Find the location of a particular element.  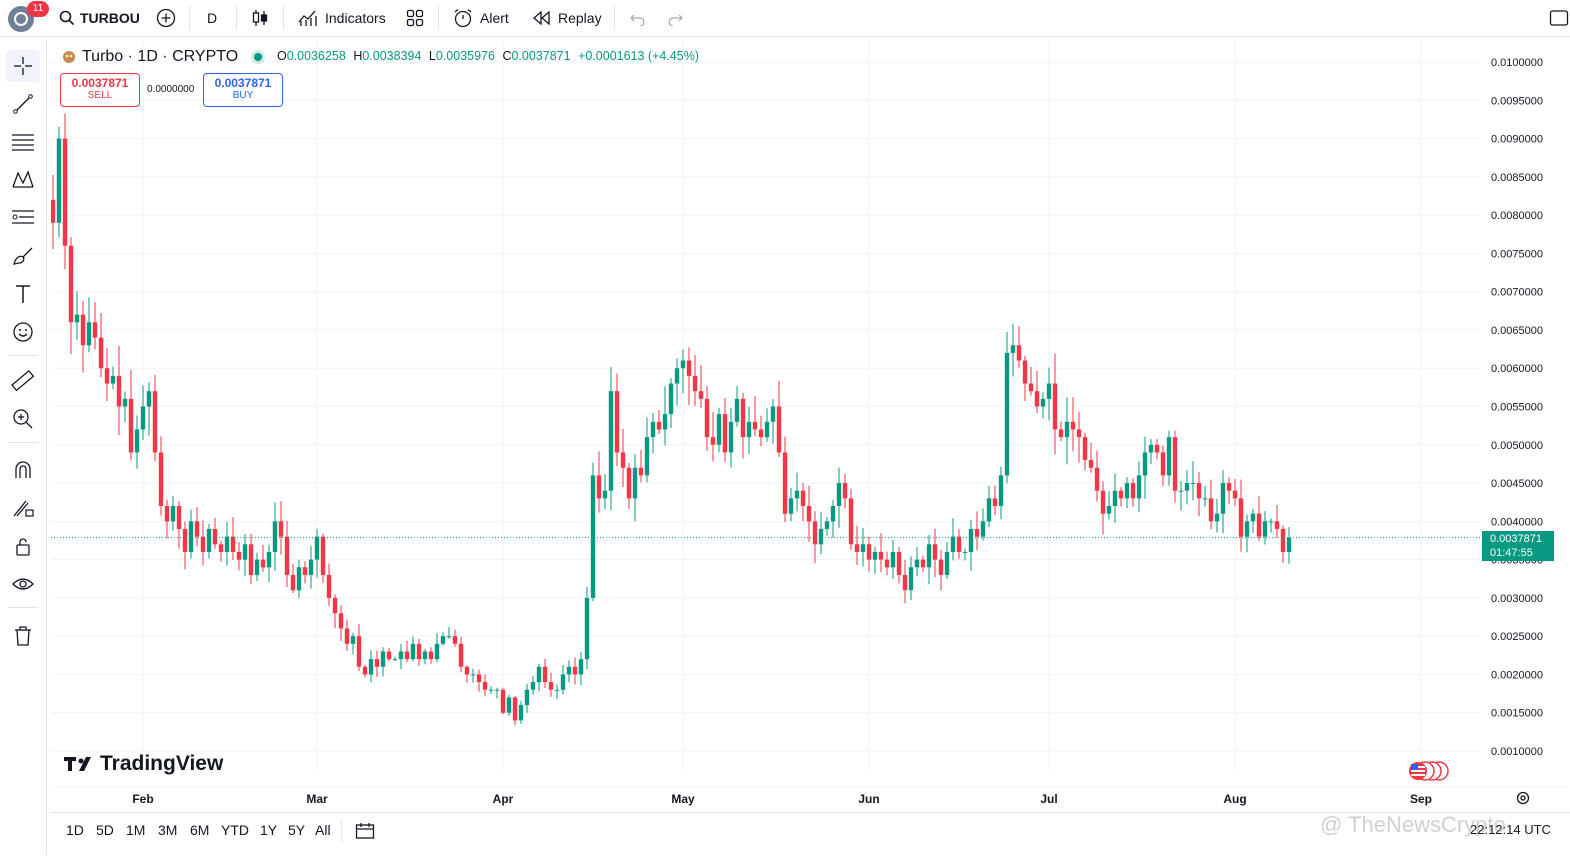

range-button-5y: 5Y is located at coordinates (297, 830).